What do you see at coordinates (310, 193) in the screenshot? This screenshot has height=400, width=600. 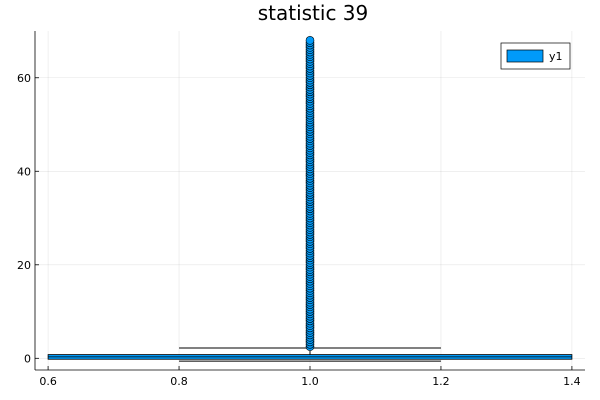 I see `outlier-points` at bounding box center [310, 193].